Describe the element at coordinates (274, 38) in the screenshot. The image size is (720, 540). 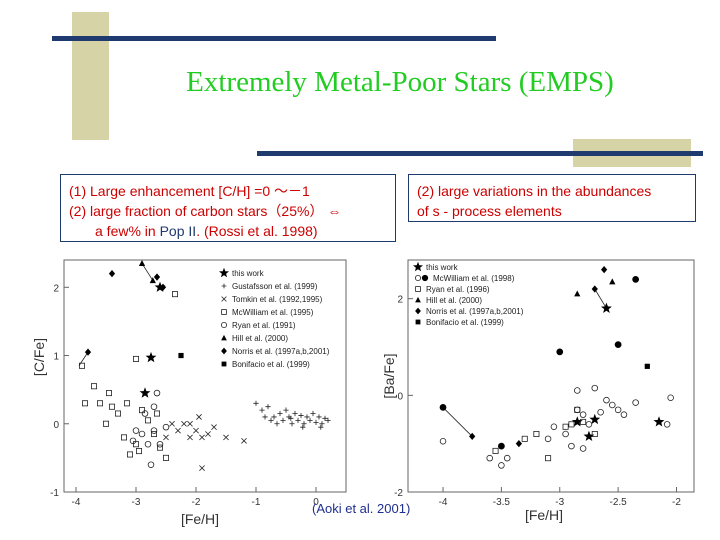
I see `accent-bar-top` at that location.